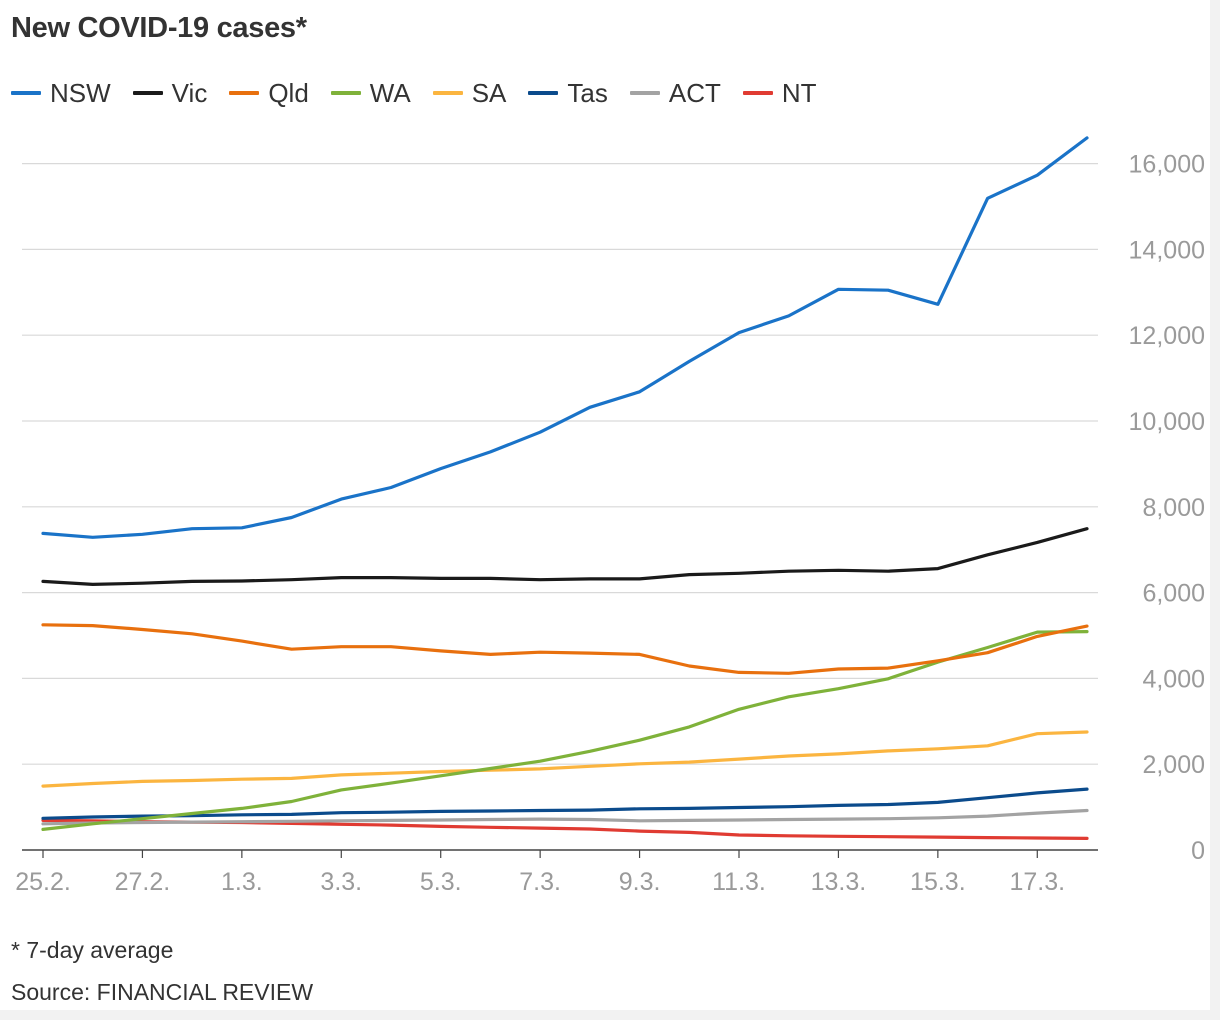 The height and width of the screenshot is (1020, 1220). What do you see at coordinates (288, 92) in the screenshot?
I see `legend-label: Qld` at bounding box center [288, 92].